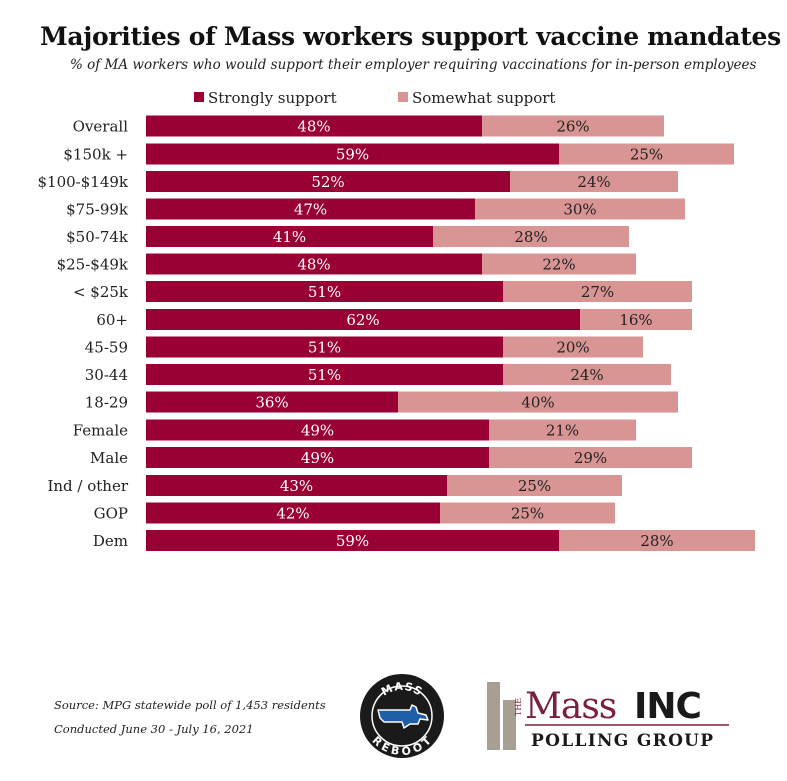 The width and height of the screenshot is (787, 781). I want to click on mass-reboot-logo: MASS REBOOT, so click(402, 716).